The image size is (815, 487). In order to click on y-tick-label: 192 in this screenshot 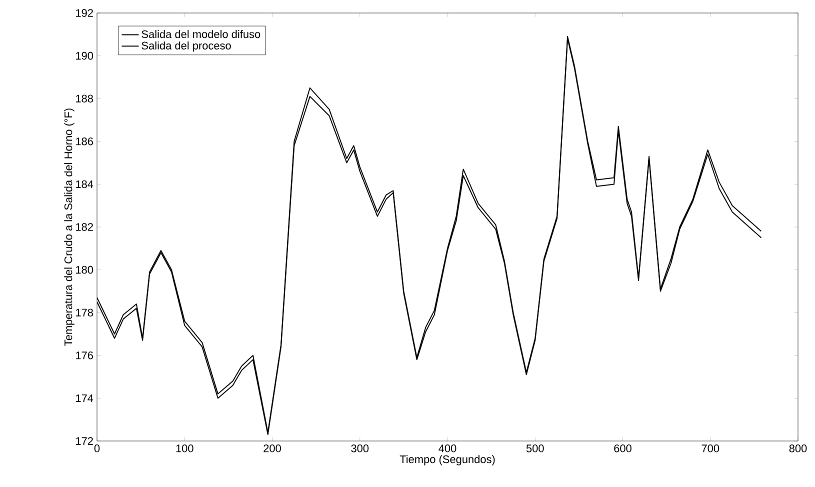, I will do `click(84, 13)`.